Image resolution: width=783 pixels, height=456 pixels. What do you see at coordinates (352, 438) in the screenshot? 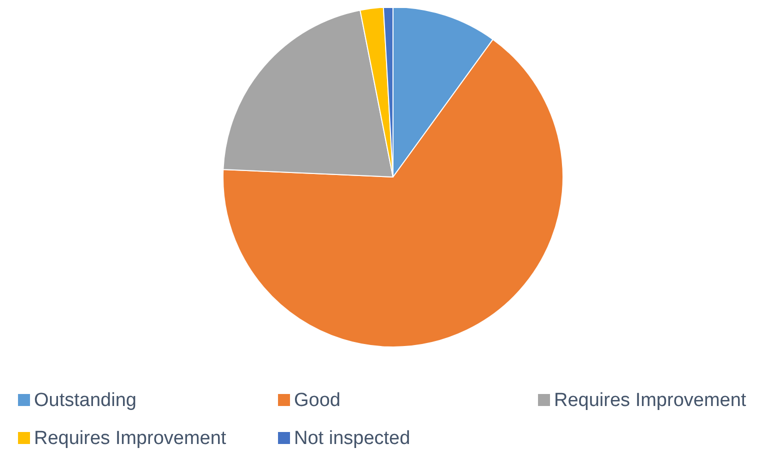
I see `legend-label: Not inspected` at bounding box center [352, 438].